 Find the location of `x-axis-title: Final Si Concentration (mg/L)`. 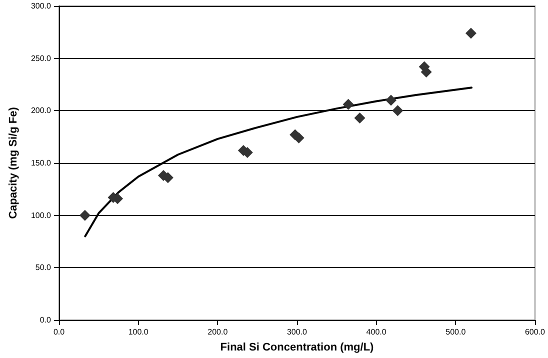

x-axis-title: Final Si Concentration (mg/L) is located at coordinates (297, 348).